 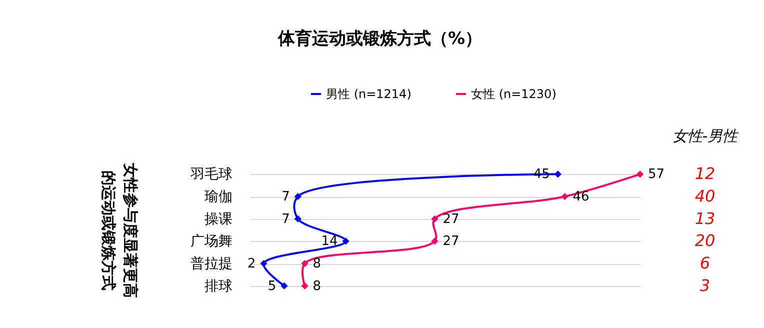 I want to click on data-label: 14, so click(x=329, y=242).